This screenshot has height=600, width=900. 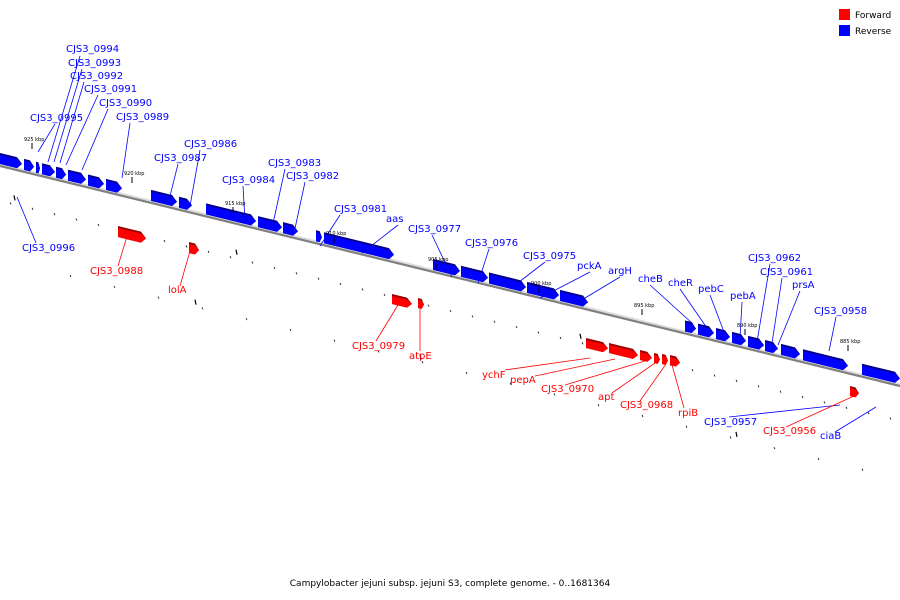 What do you see at coordinates (830, 436) in the screenshot?
I see `gene-label-reverse: ciaB` at bounding box center [830, 436].